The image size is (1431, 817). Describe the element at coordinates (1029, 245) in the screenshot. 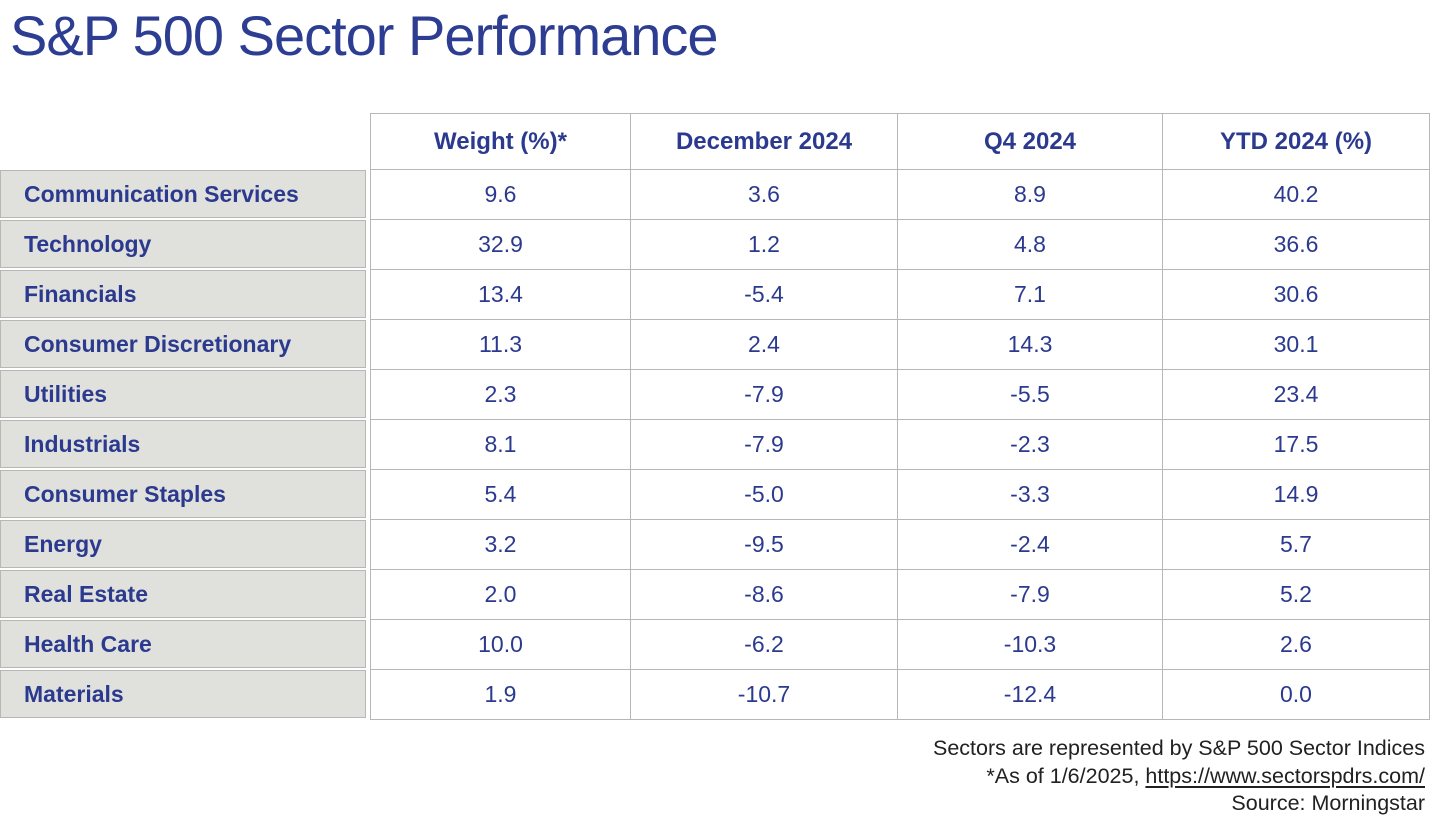

I see `value-cell: 4.8` at that location.